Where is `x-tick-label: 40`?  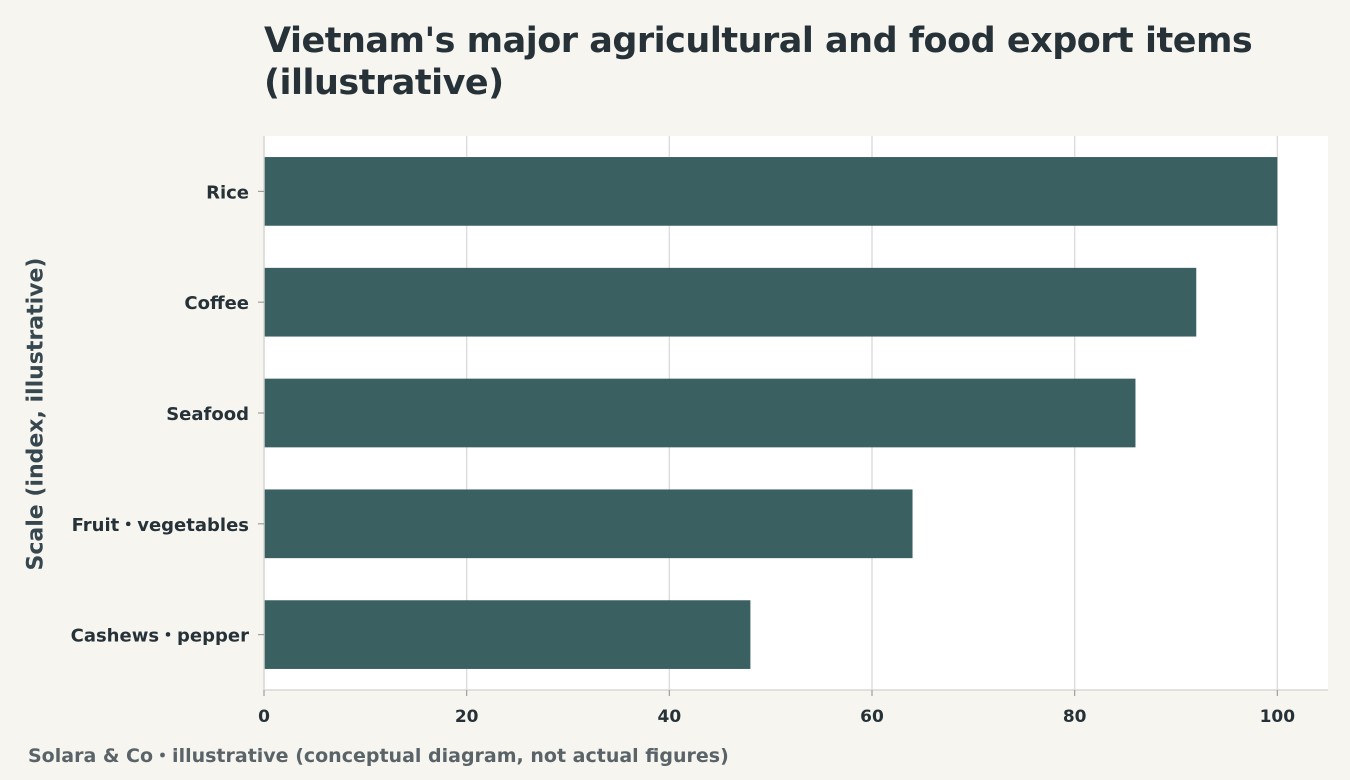 x-tick-label: 40 is located at coordinates (669, 717).